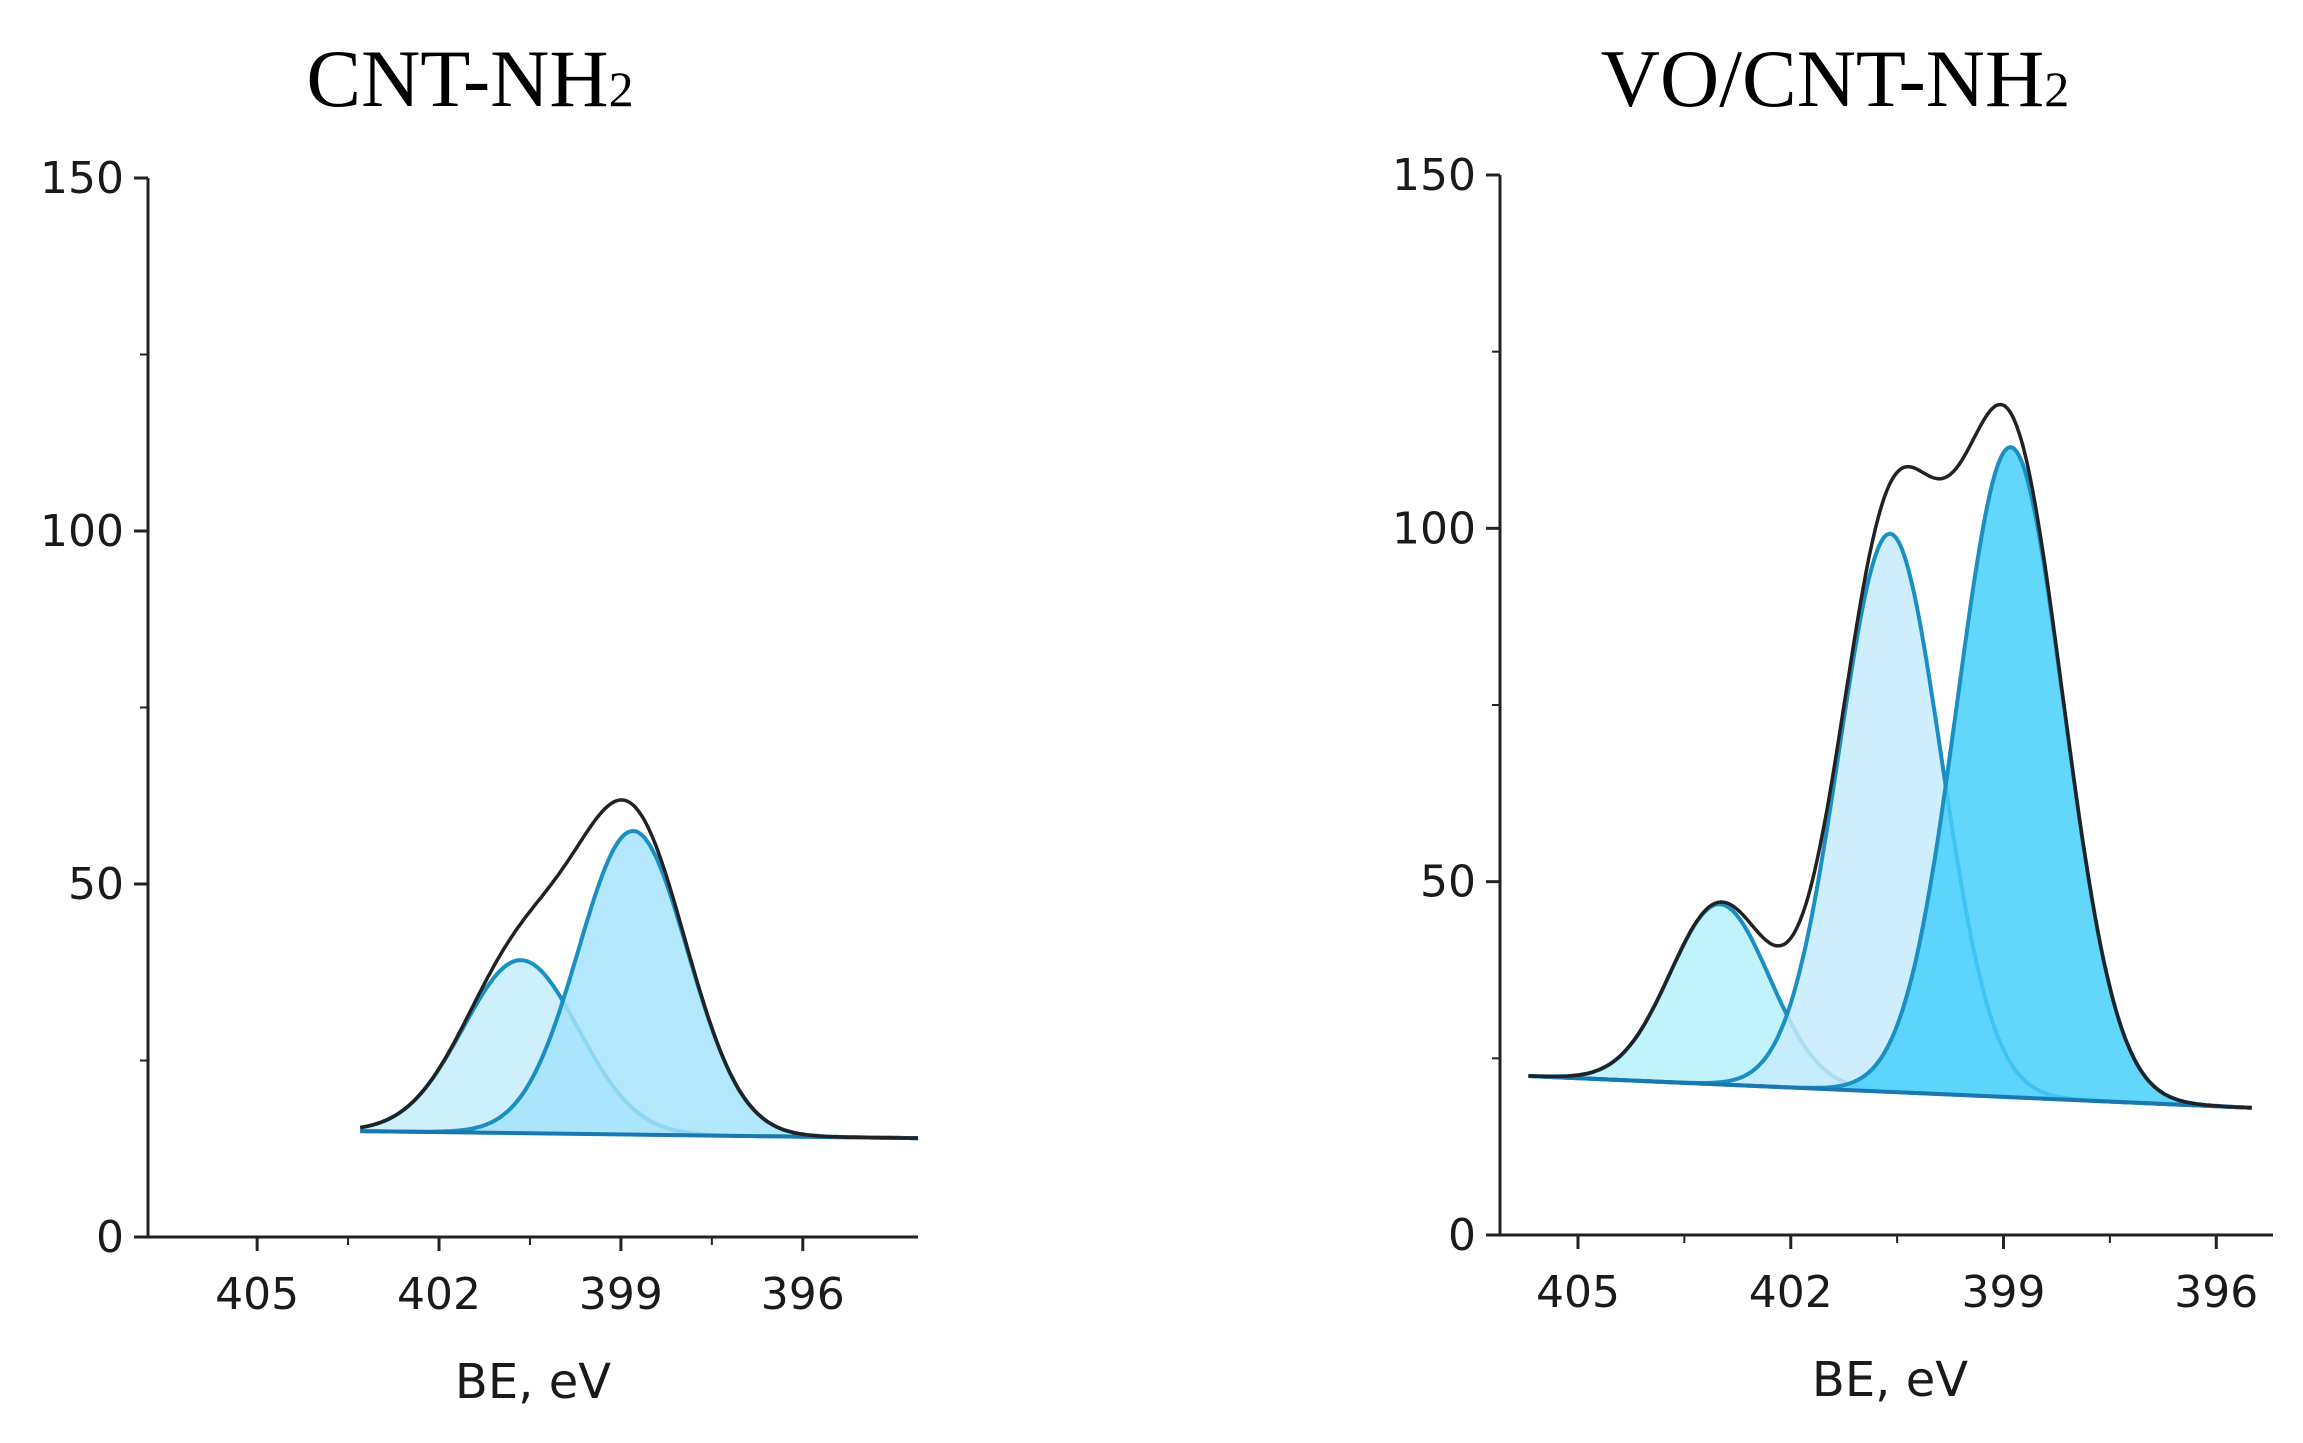  What do you see at coordinates (469, 78) in the screenshot?
I see `panel-title: CNT-NH2` at bounding box center [469, 78].